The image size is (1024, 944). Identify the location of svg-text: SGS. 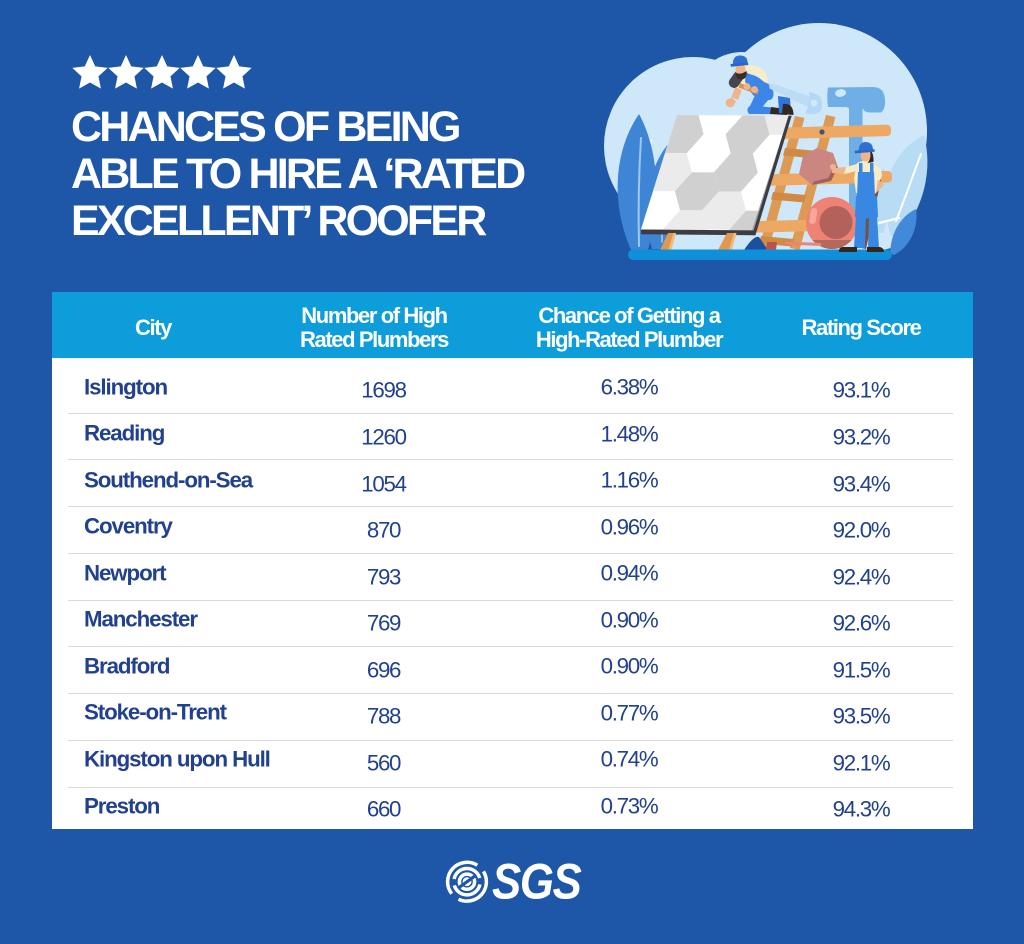
(536, 881).